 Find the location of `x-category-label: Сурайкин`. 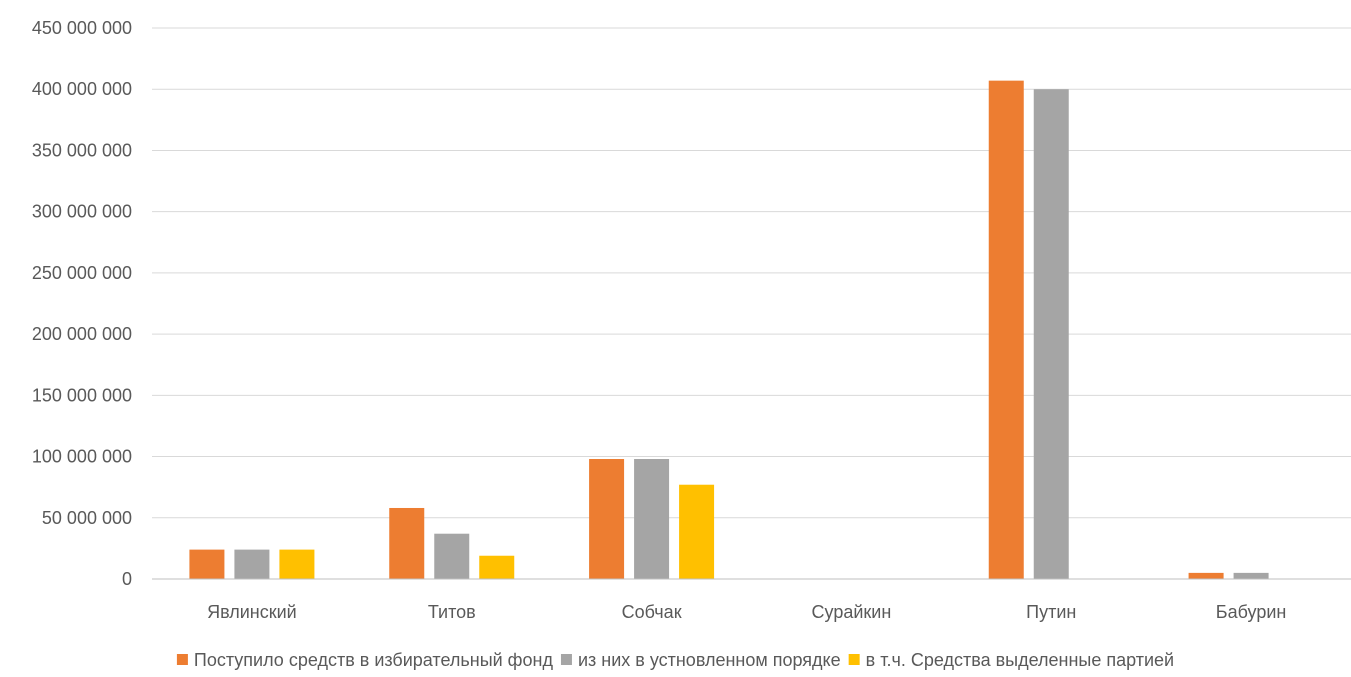

x-category-label: Сурайкин is located at coordinates (852, 612).